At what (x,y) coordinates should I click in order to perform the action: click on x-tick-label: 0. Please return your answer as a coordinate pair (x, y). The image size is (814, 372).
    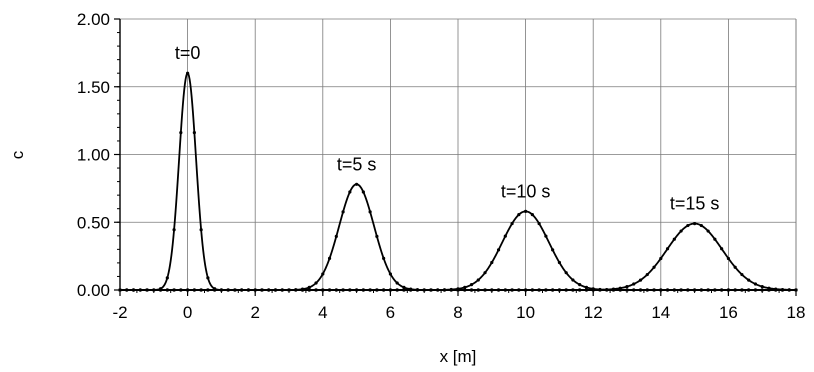
    Looking at the image, I should click on (187, 312).